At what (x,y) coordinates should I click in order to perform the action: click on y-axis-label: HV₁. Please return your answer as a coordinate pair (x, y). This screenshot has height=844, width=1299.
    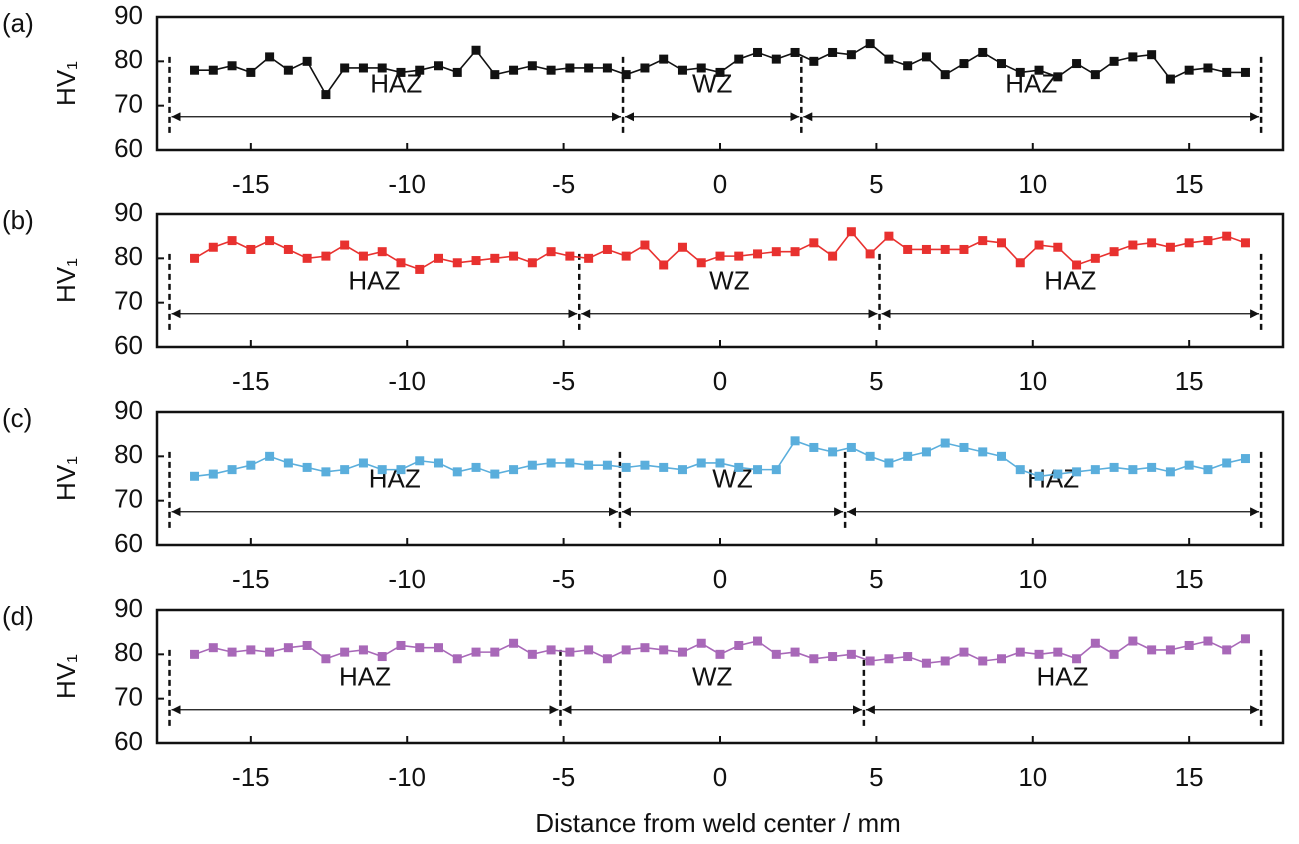
    Looking at the image, I should click on (66, 280).